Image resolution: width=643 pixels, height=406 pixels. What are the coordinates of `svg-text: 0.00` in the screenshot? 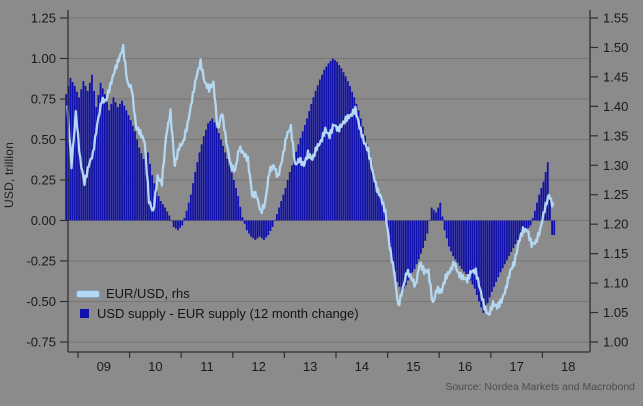 It's located at (43, 220).